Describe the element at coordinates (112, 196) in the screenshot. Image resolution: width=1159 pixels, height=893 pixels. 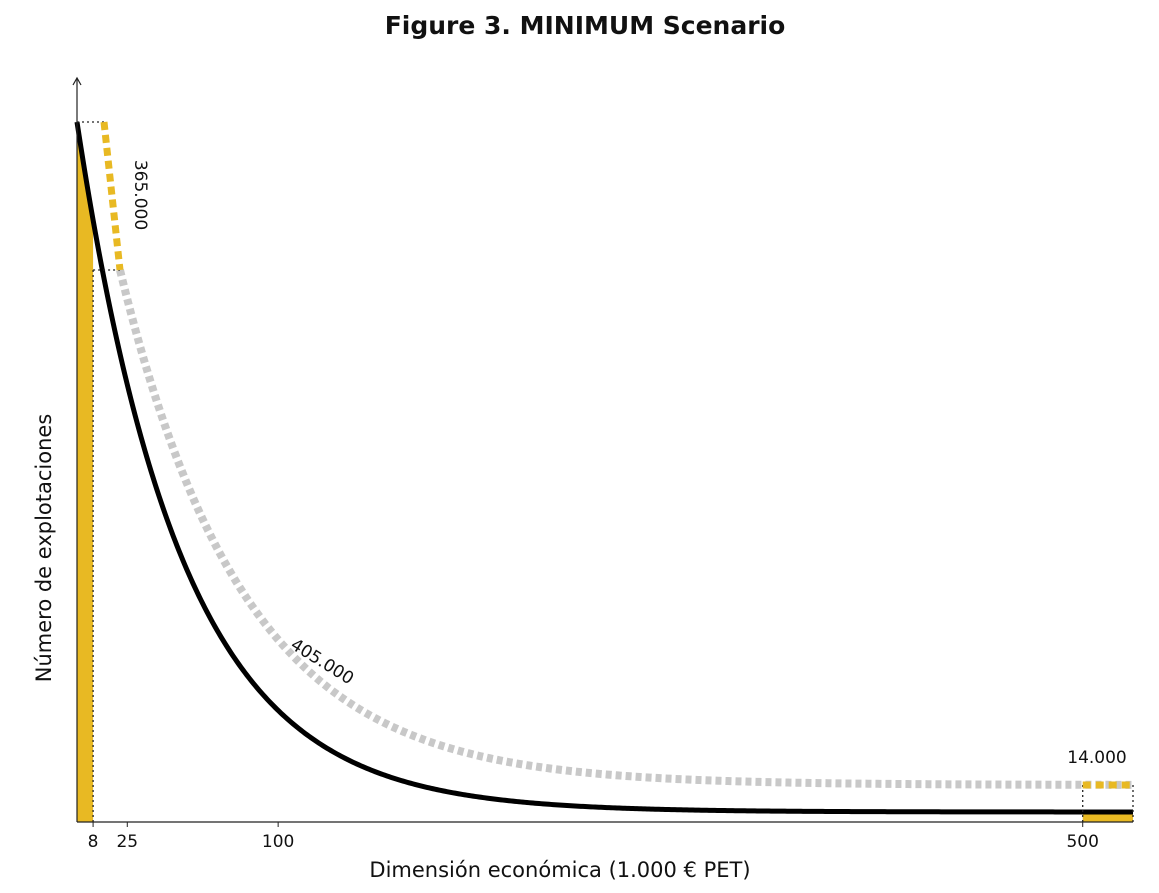
I see `yellow-dashed-bar` at that location.